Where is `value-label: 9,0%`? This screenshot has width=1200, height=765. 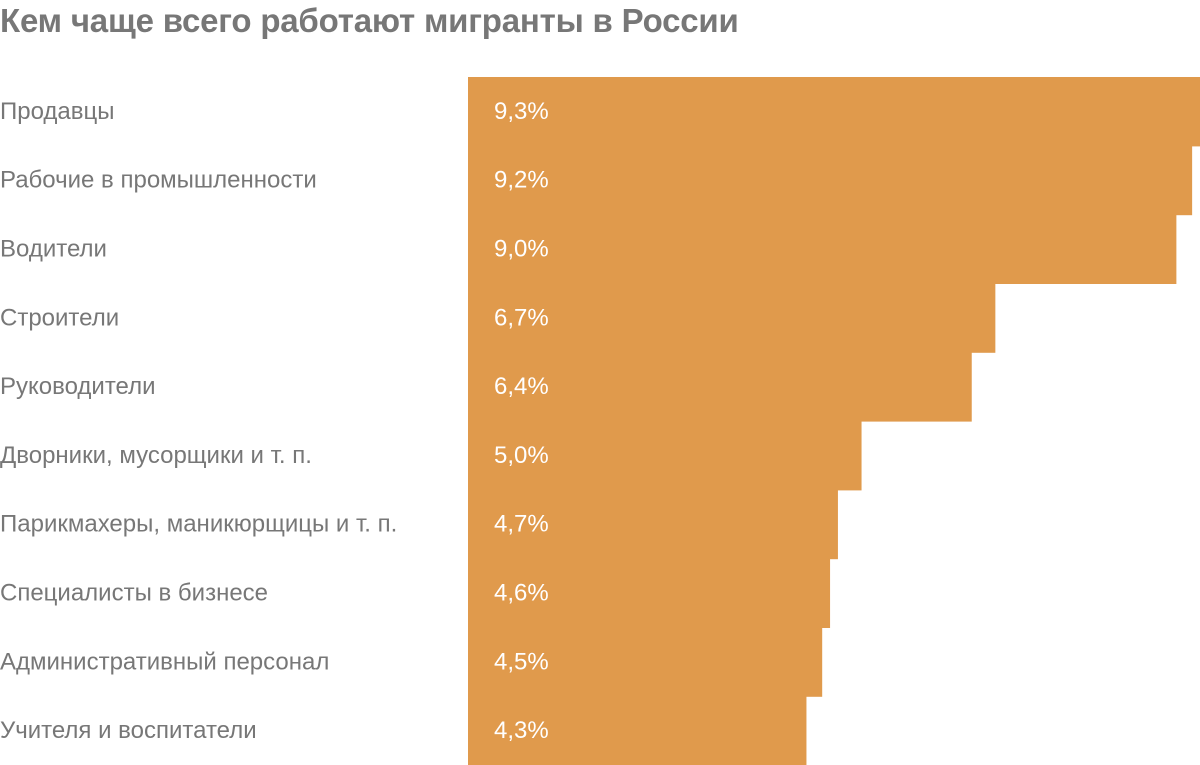 value-label: 9,0% is located at coordinates (521, 249).